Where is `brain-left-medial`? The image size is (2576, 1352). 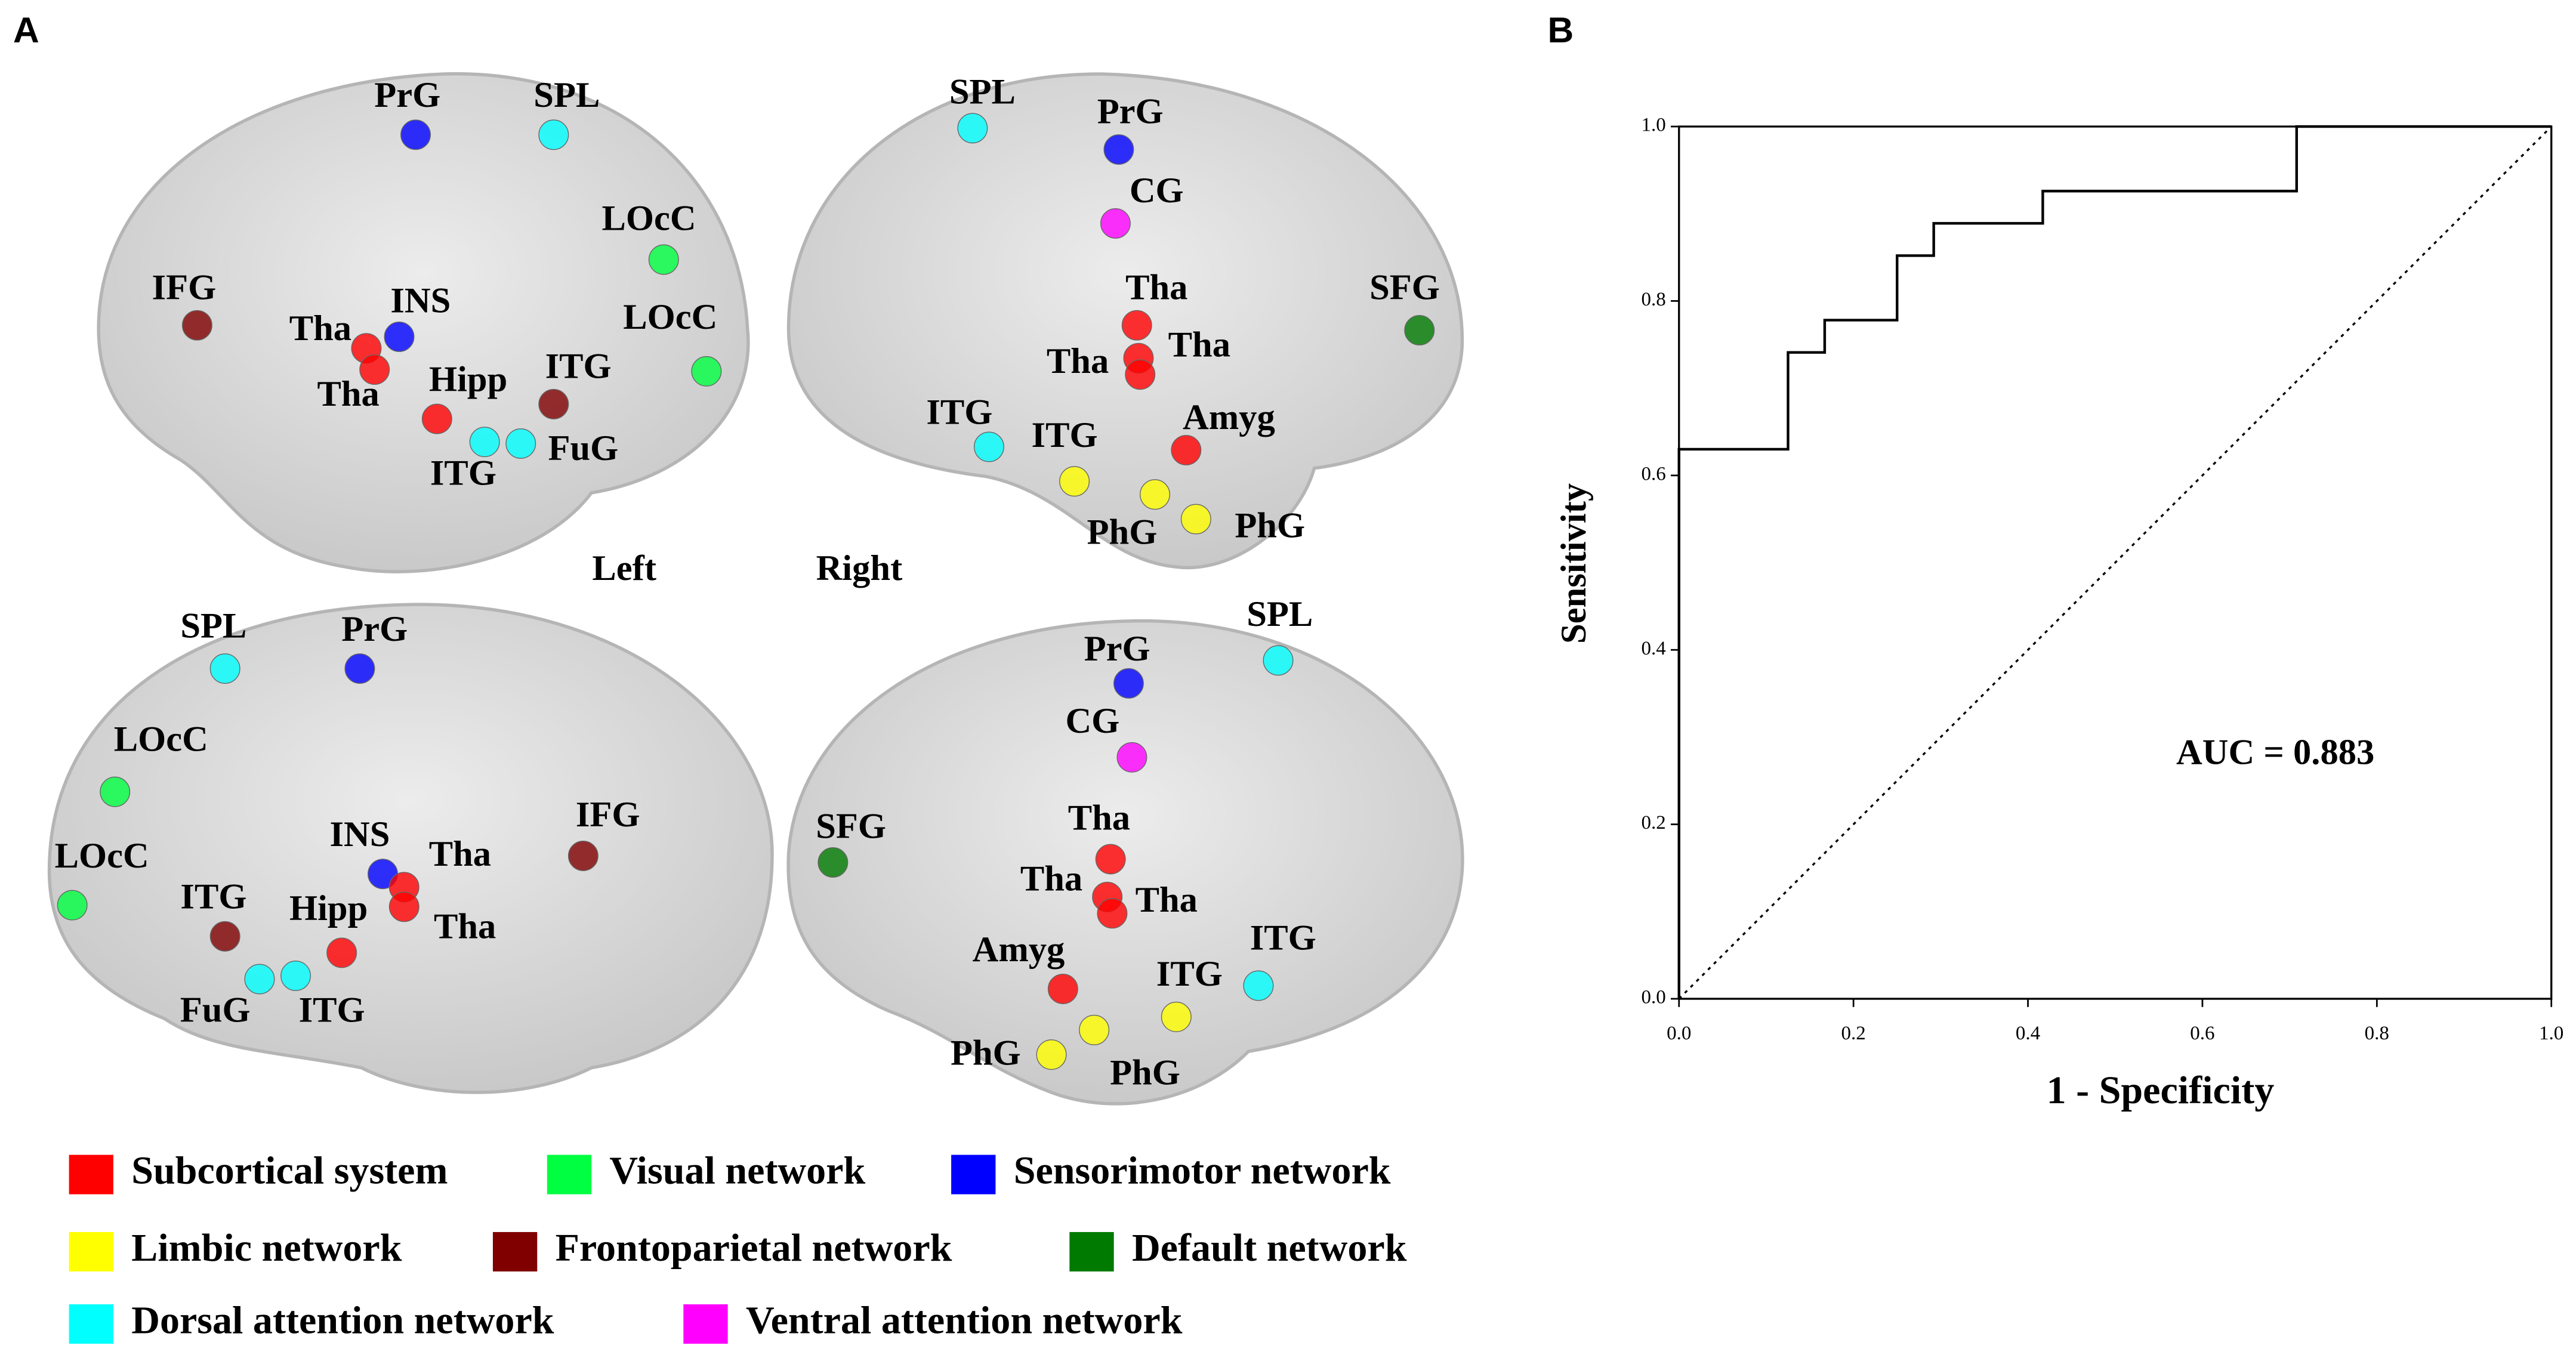
brain-left-medial is located at coordinates (410, 848).